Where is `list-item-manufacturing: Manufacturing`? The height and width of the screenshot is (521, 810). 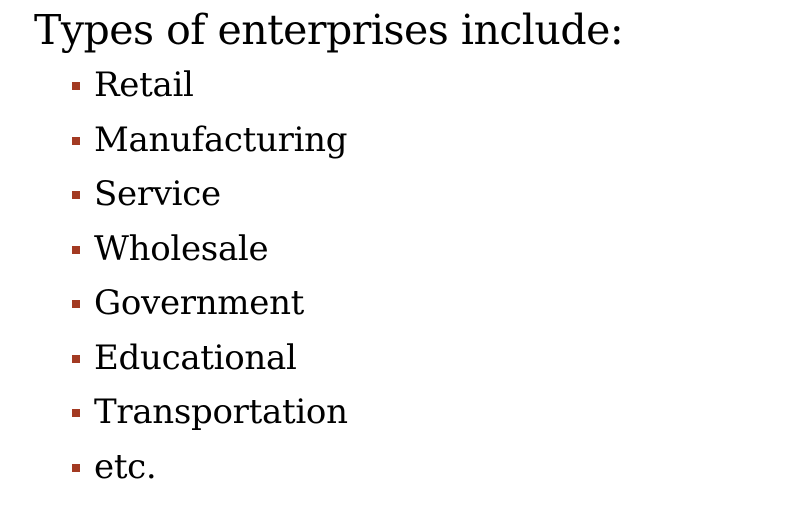
list-item-manufacturing: Manufacturing is located at coordinates (210, 140).